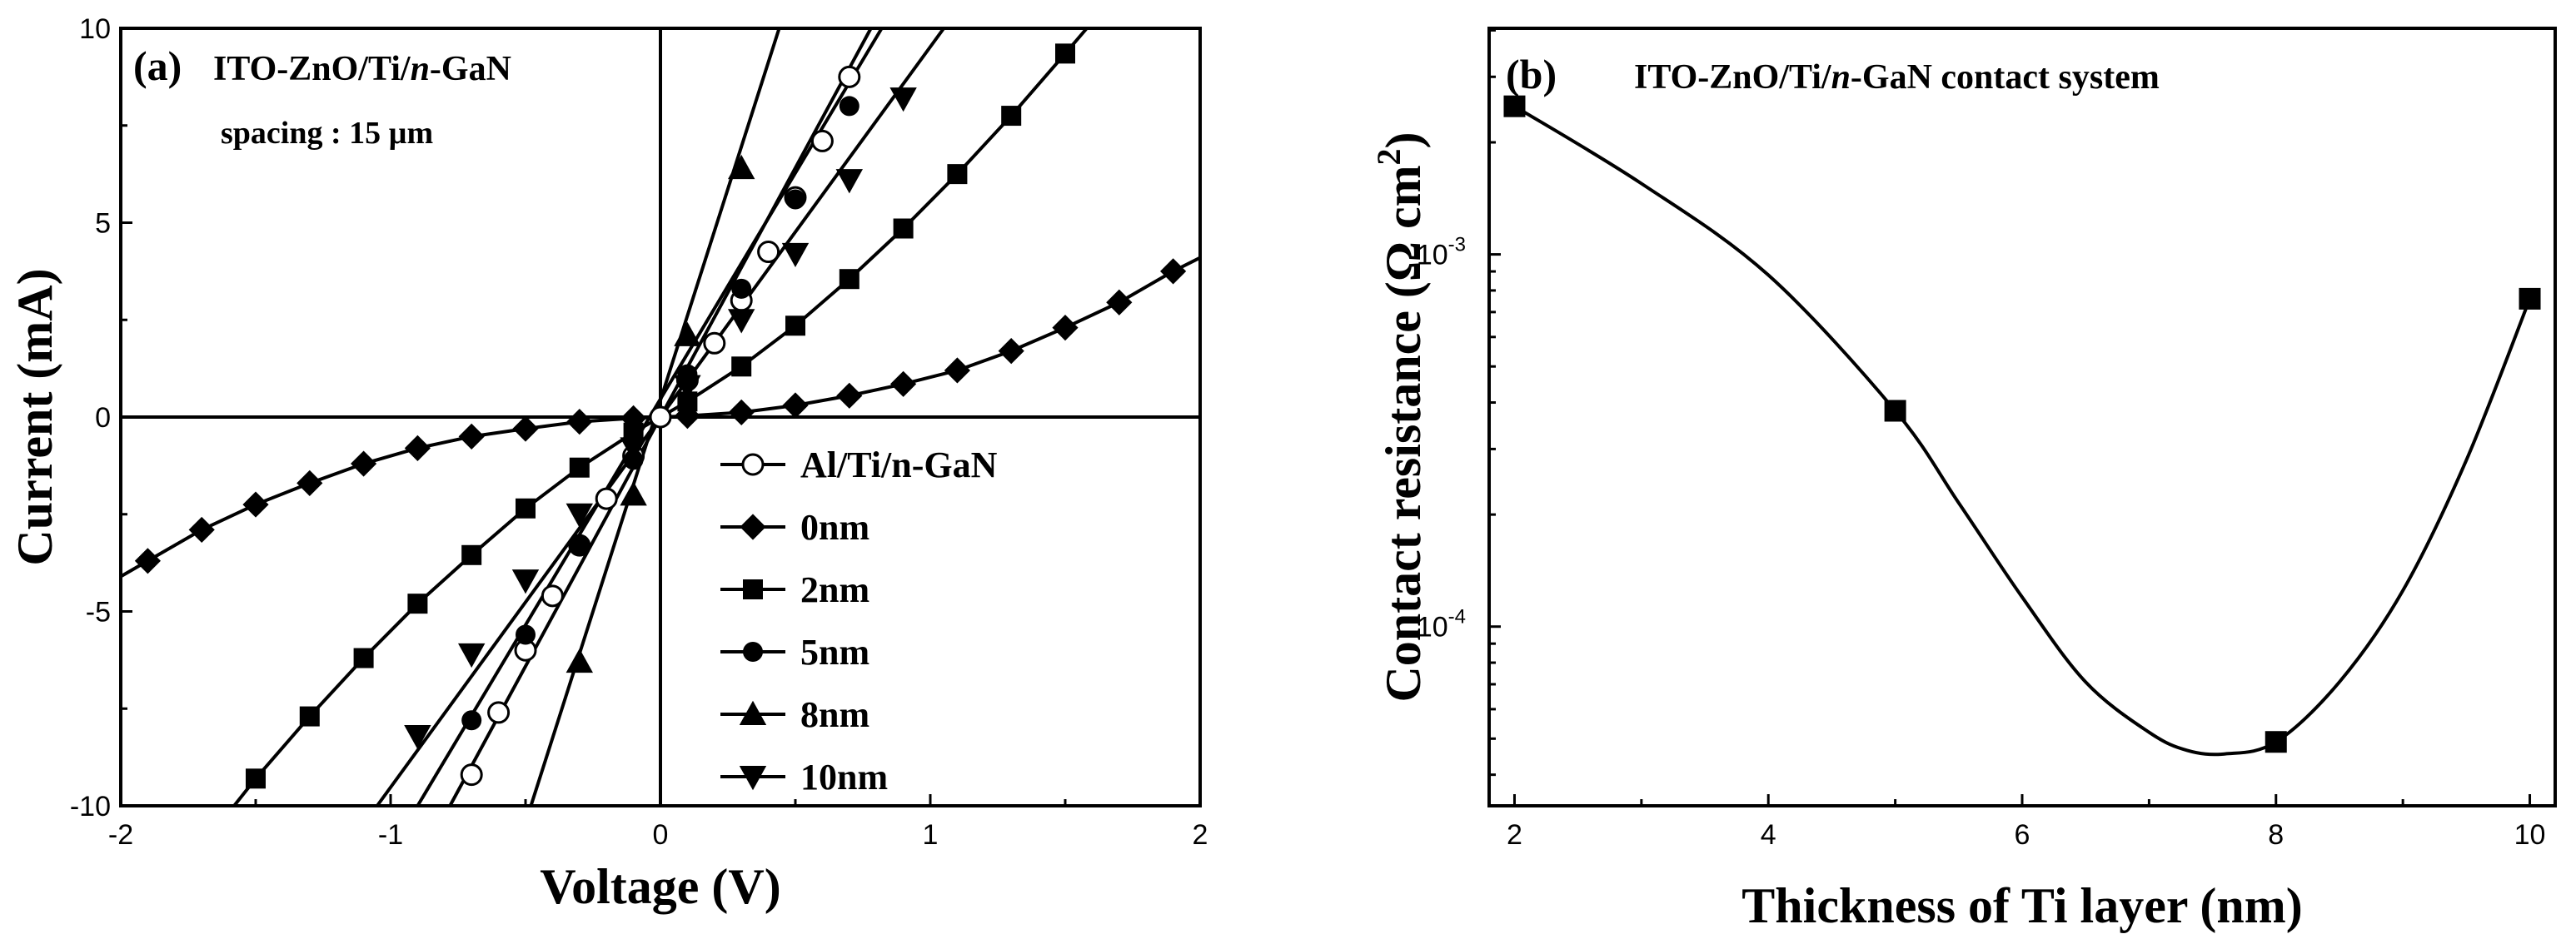  Describe the element at coordinates (859, 621) in the screenshot. I see `panel-a-legend: Al/Ti/n-GaN 0nm 2nm 5nm 8nm 10nm` at that location.